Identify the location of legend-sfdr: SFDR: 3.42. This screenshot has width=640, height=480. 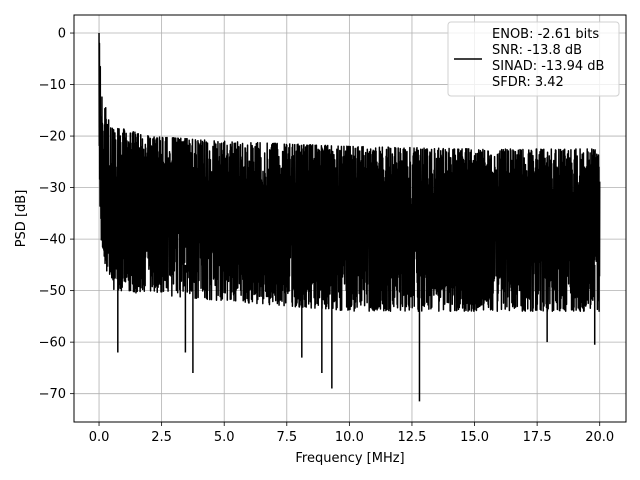
(528, 82).